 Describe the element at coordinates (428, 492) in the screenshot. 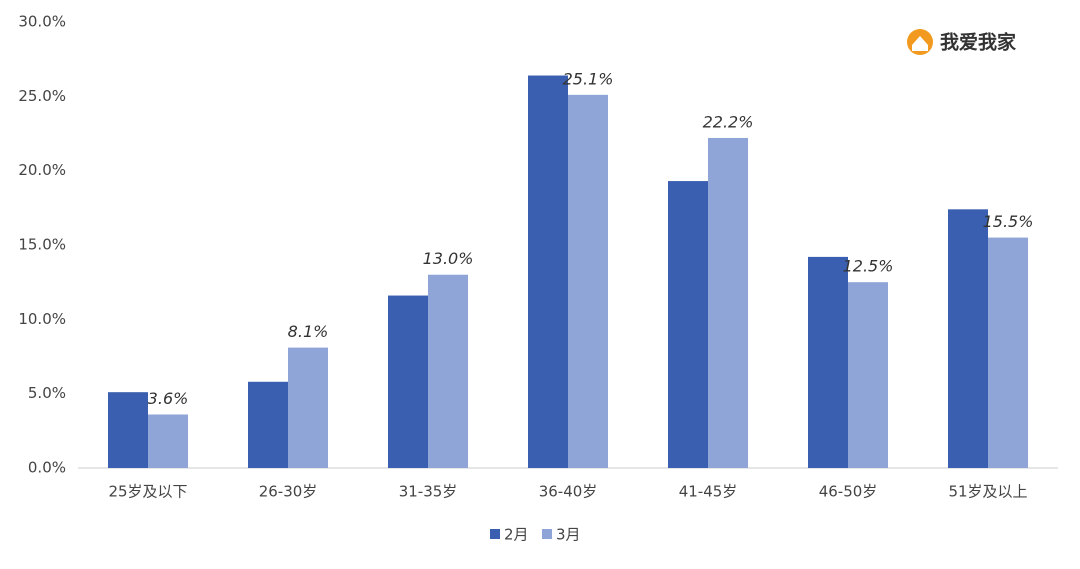

I see `x-tick-label: 31-35岁` at that location.